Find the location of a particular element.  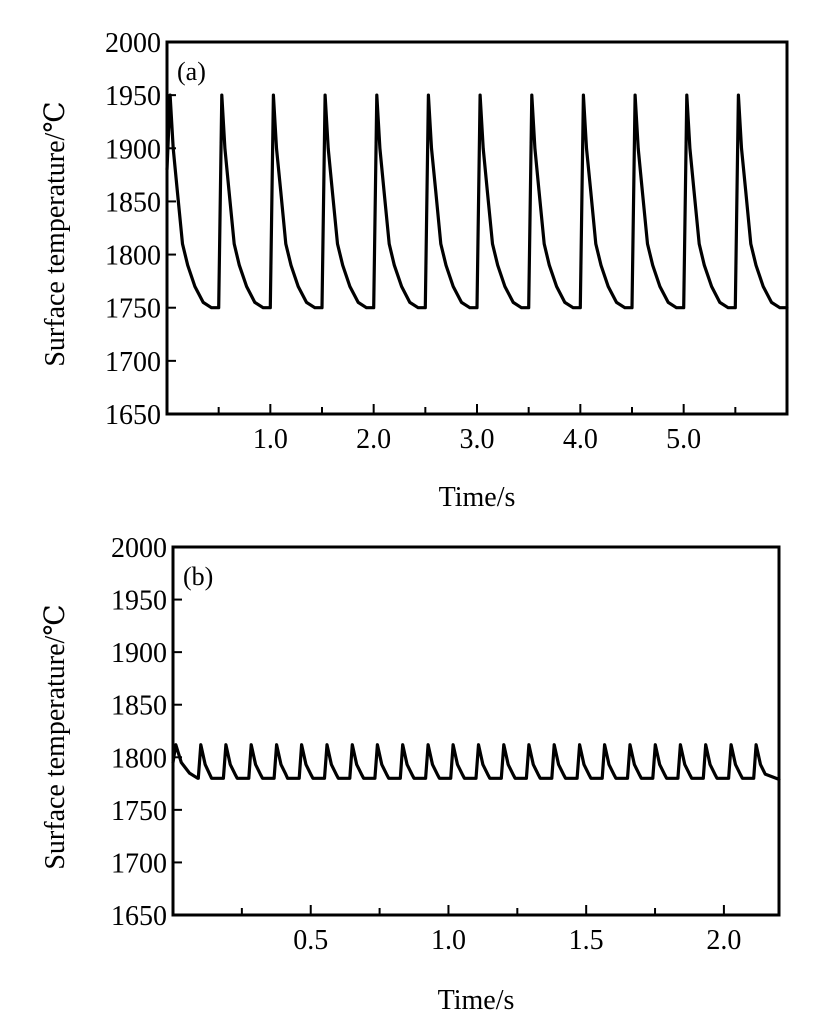

x-tick-label: 3.0 is located at coordinates (477, 439).